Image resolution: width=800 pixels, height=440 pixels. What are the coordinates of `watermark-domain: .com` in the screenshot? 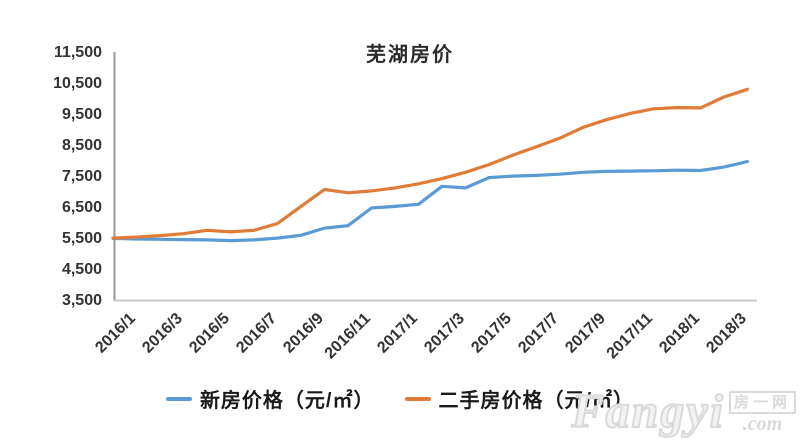 It's located at (762, 423).